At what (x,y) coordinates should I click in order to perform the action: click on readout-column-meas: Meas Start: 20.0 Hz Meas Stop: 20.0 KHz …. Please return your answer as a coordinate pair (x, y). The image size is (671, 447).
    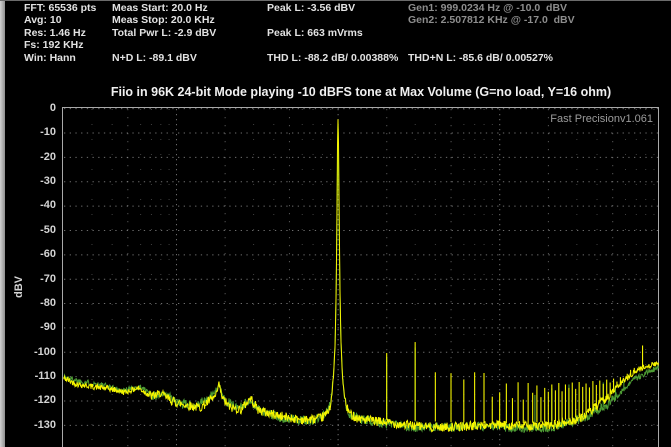
    Looking at the image, I should click on (164, 33).